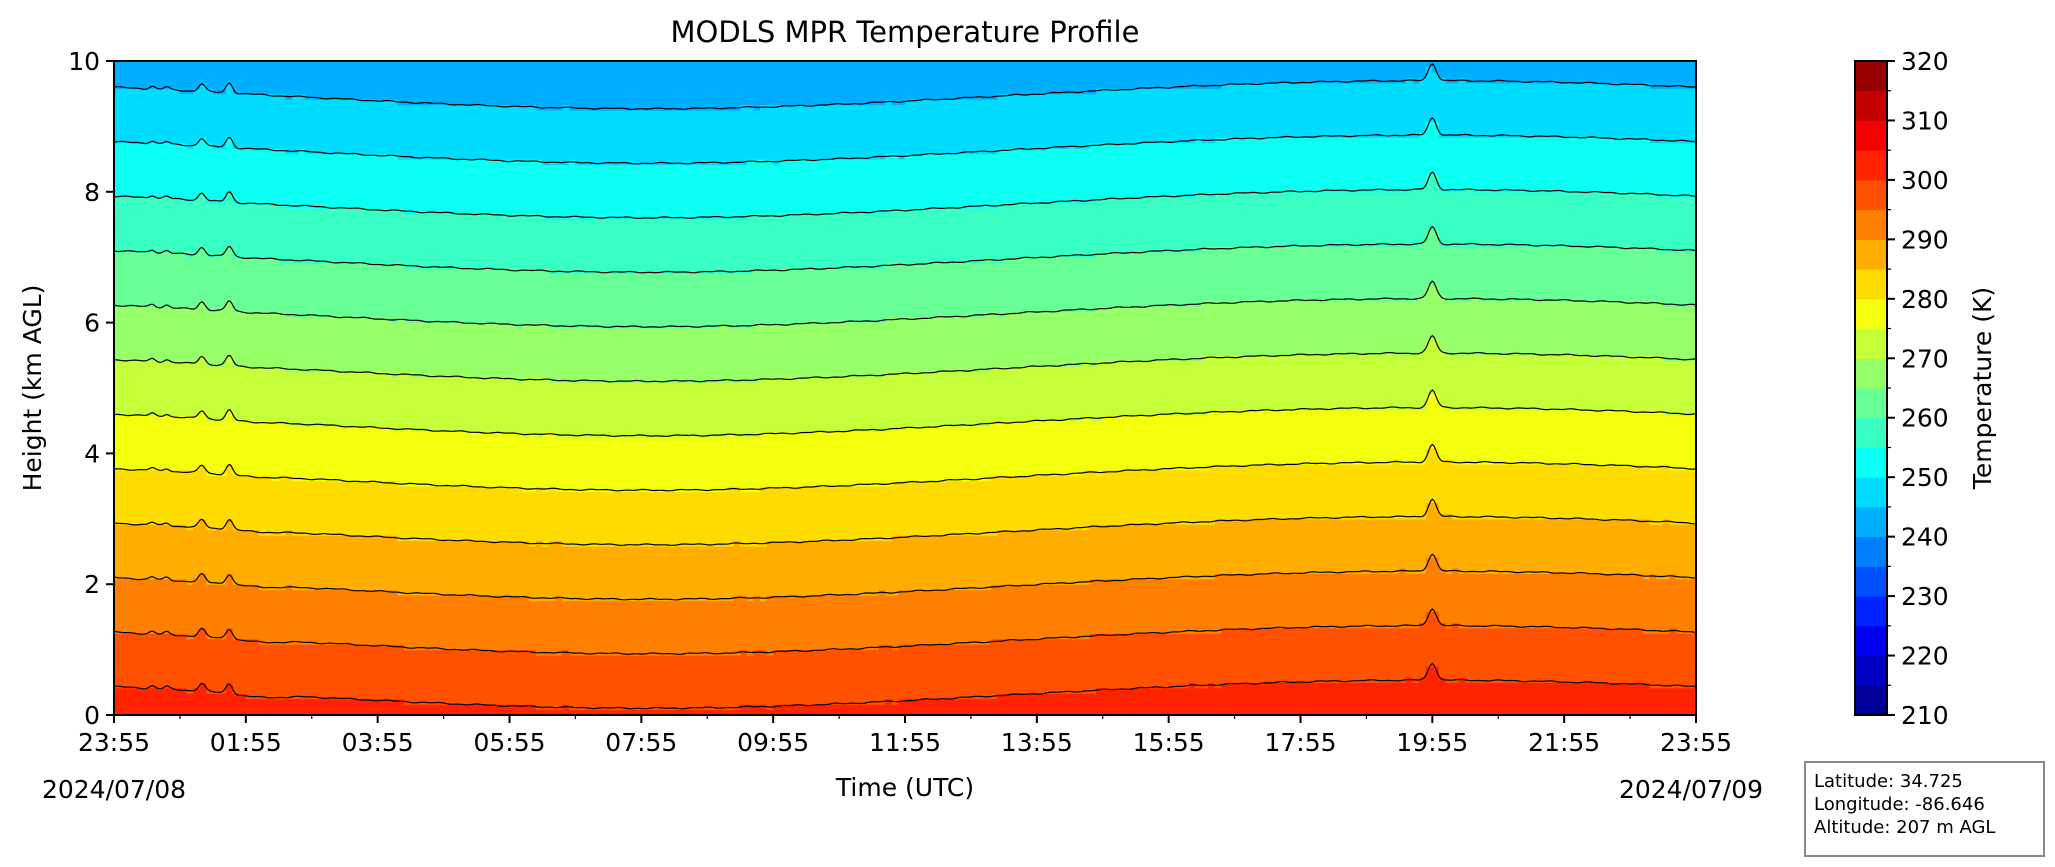 The width and height of the screenshot is (2055, 867). What do you see at coordinates (1925, 477) in the screenshot?
I see `colorbar-tick-label: 250` at bounding box center [1925, 477].